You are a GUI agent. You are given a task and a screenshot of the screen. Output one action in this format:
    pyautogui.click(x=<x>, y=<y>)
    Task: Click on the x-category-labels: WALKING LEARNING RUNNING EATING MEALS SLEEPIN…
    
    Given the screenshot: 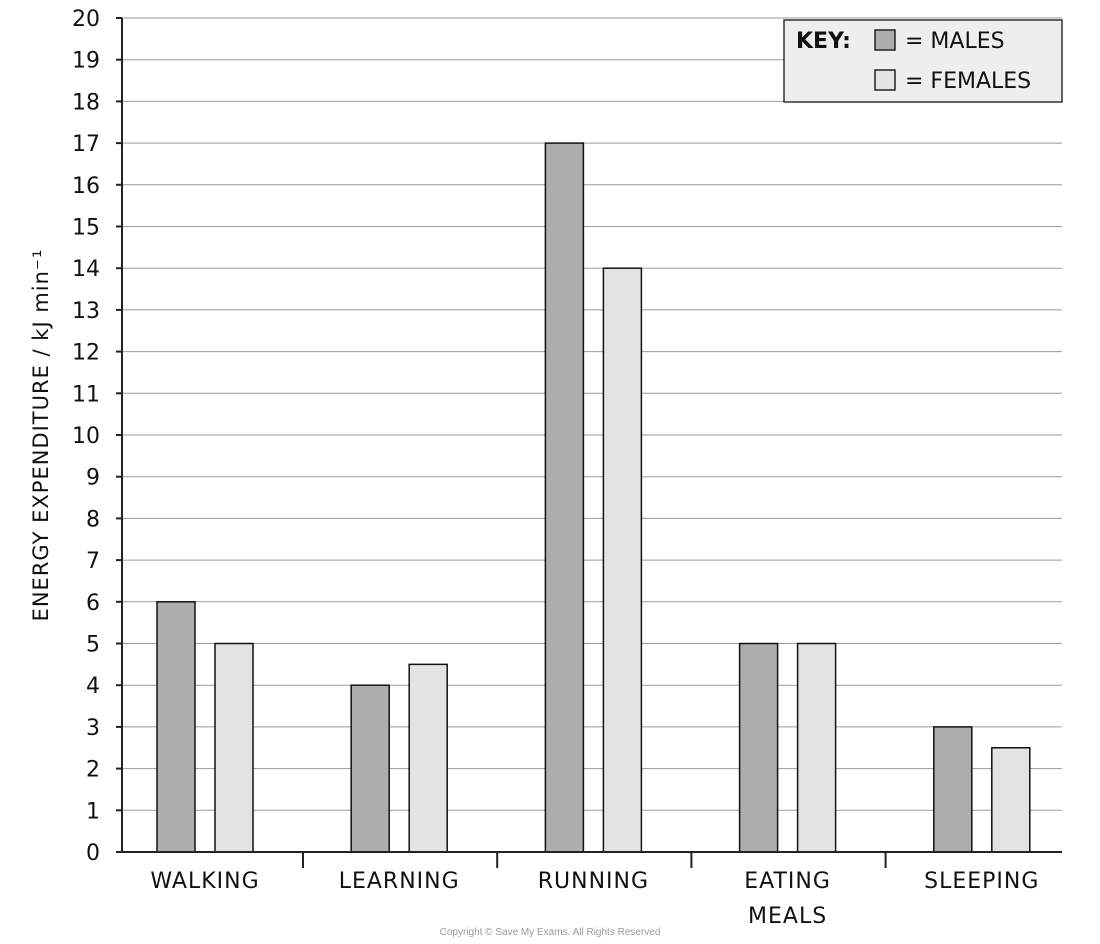 What is the action you would take?
    pyautogui.click(x=594, y=890)
    